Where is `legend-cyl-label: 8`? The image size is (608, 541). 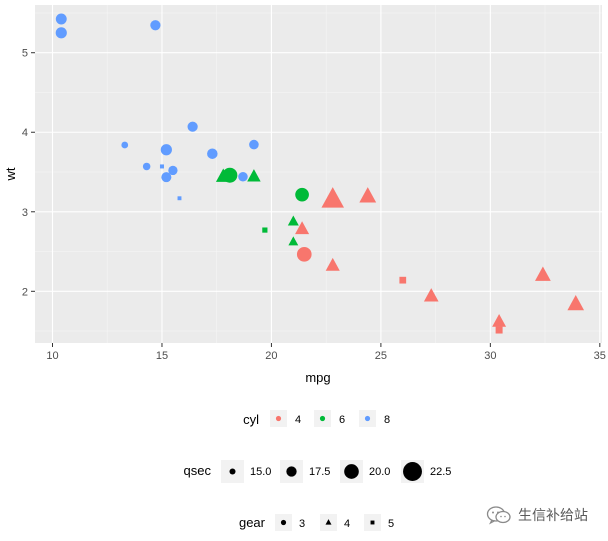
legend-cyl-label: 8 is located at coordinates (387, 420).